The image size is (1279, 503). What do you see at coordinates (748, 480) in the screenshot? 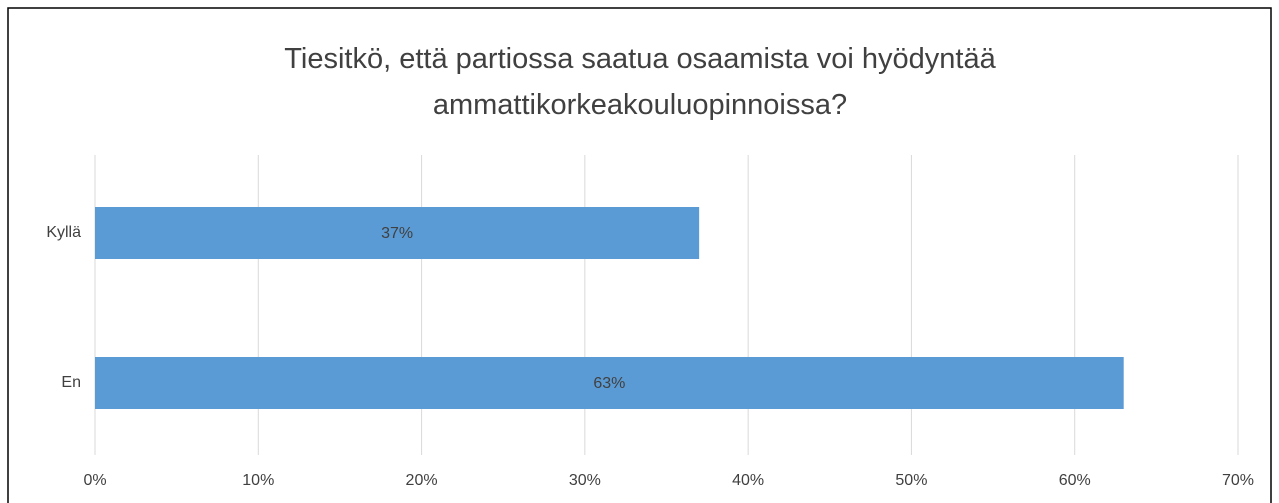
I see `x-tick-label: 40%` at bounding box center [748, 480].